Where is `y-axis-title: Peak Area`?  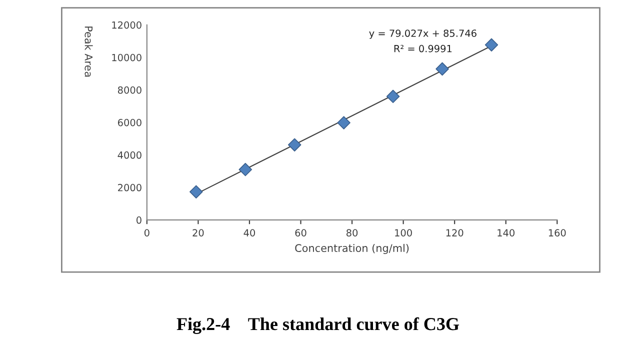 y-axis-title: Peak Area is located at coordinates (88, 51).